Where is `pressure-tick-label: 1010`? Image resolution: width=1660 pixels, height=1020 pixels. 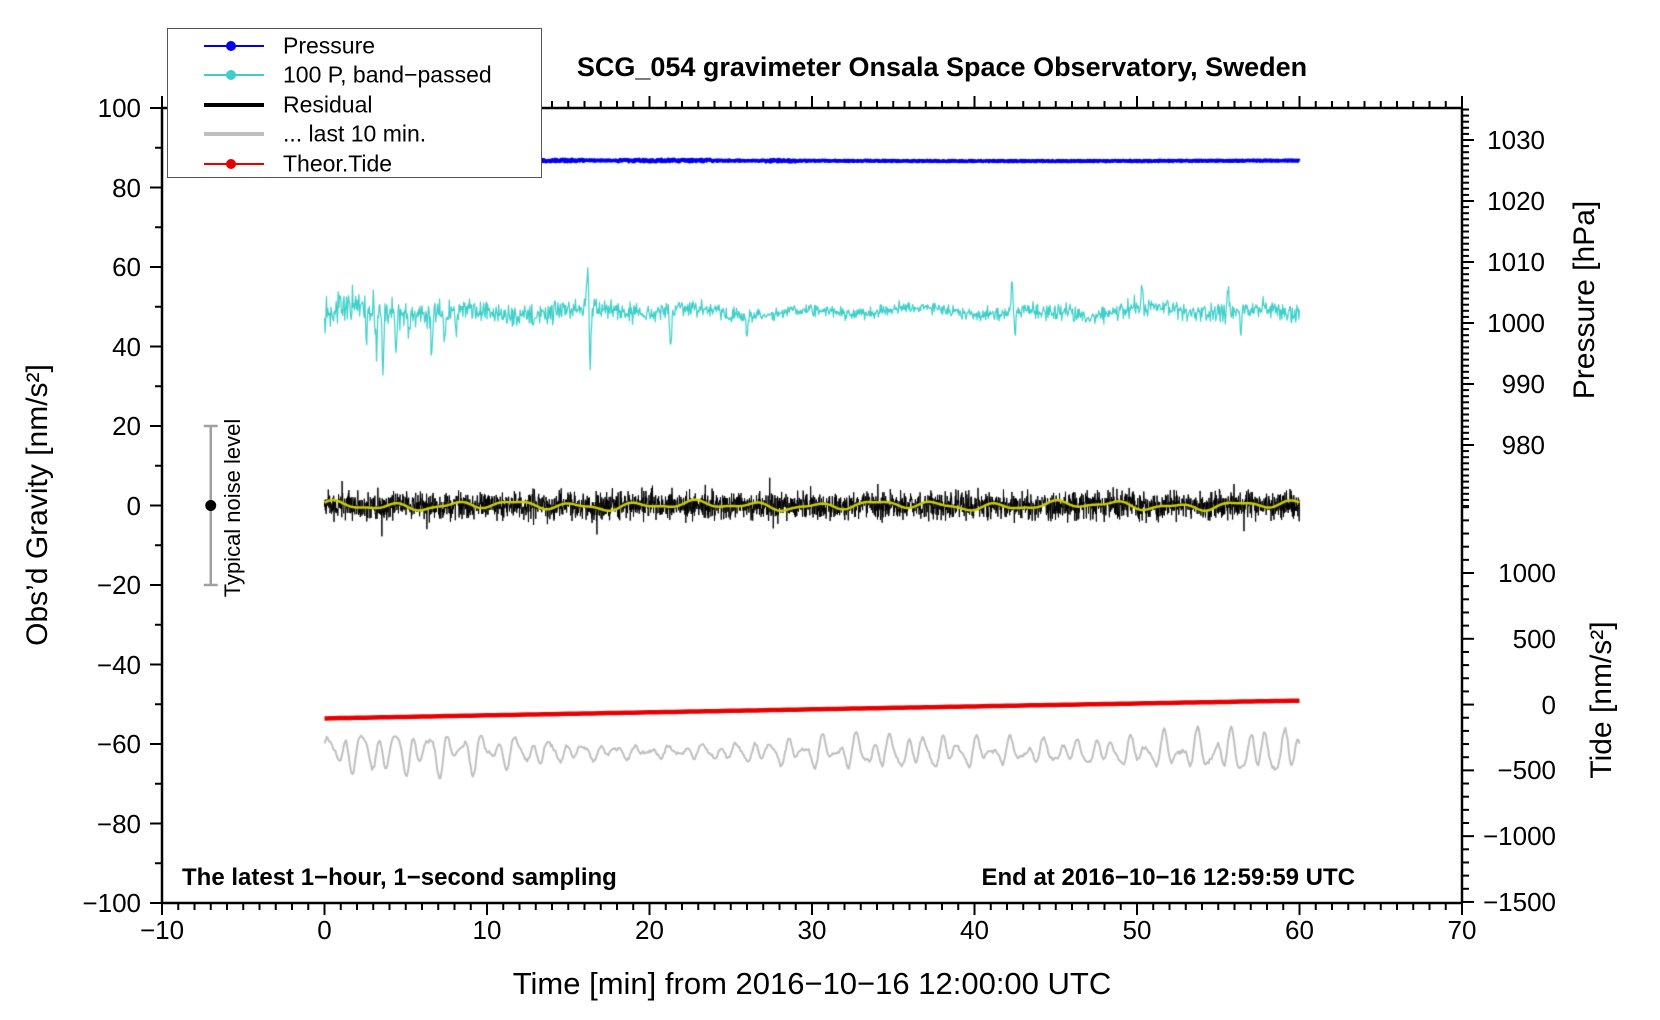
pressure-tick-label: 1010 is located at coordinates (1516, 262).